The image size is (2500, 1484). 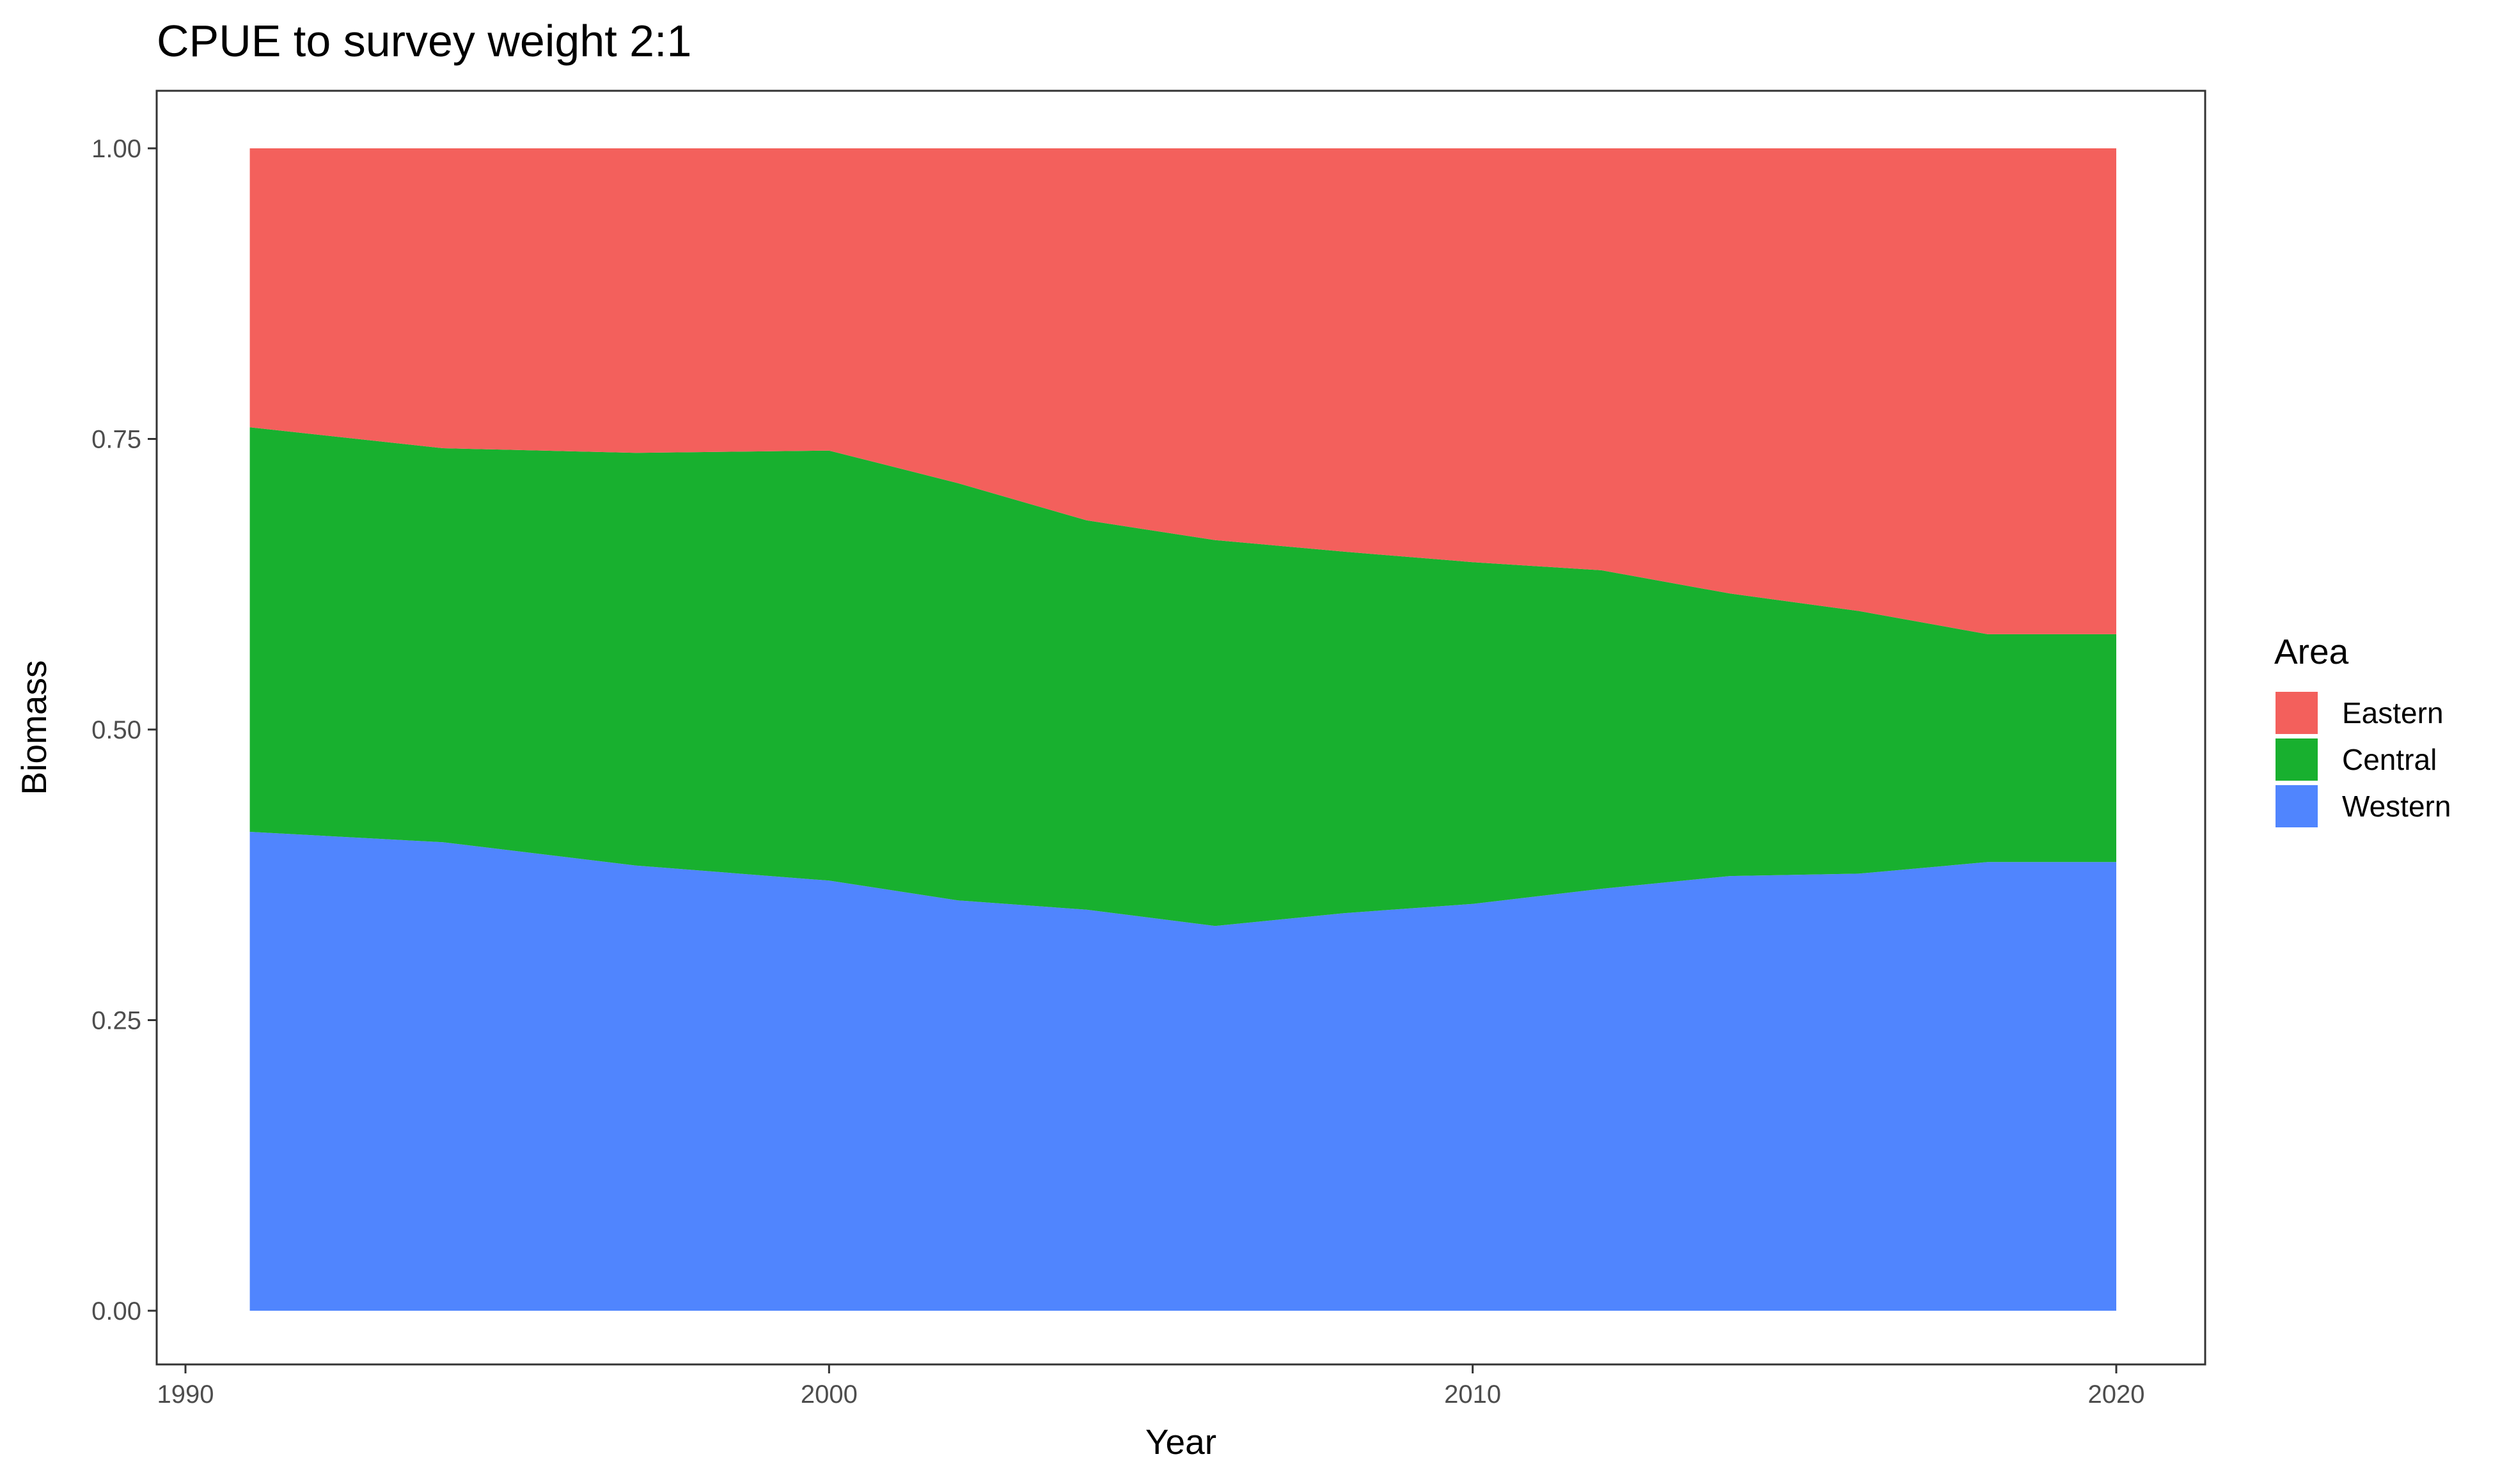 What do you see at coordinates (2390, 759) in the screenshot?
I see `legend-label-central: Central` at bounding box center [2390, 759].